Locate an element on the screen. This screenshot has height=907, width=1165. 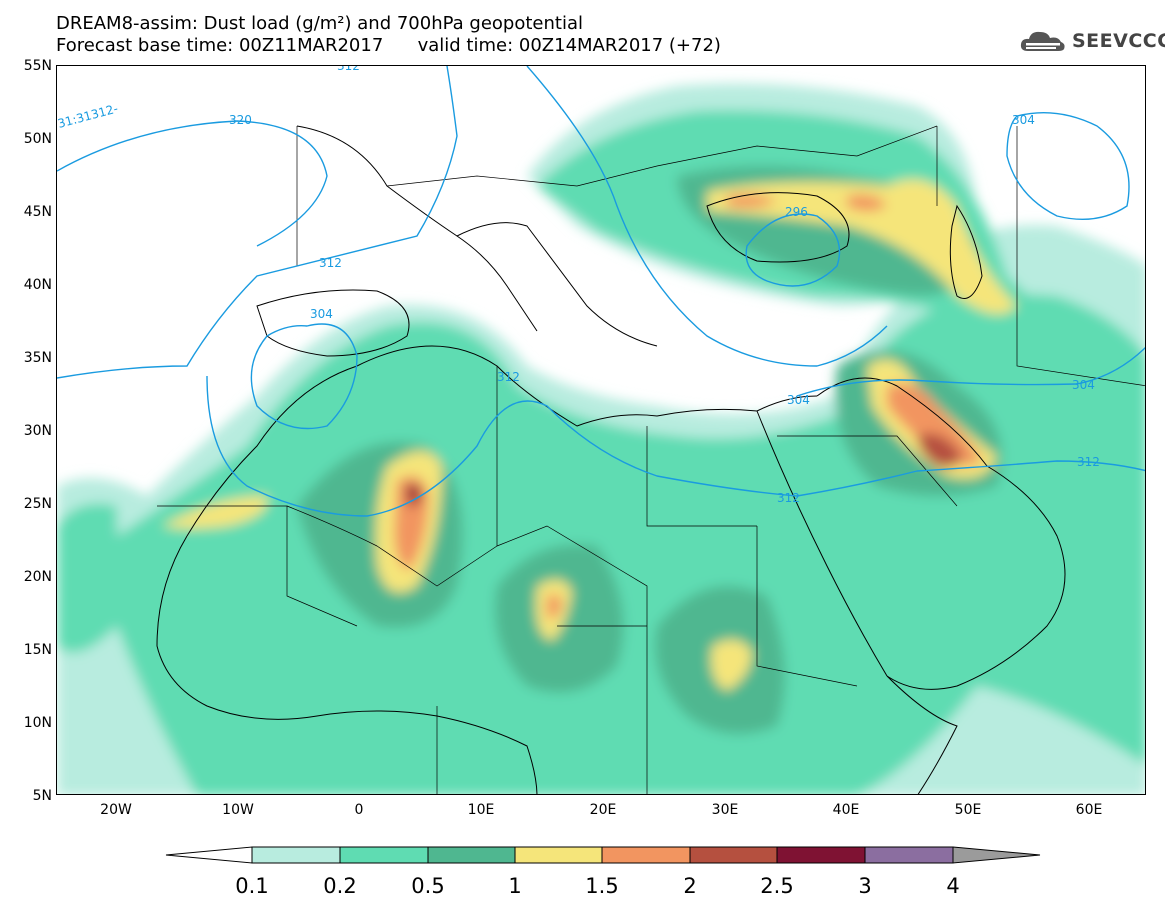
seevccc-logo: SEEVCCC is located at coordinates (1091, 41).